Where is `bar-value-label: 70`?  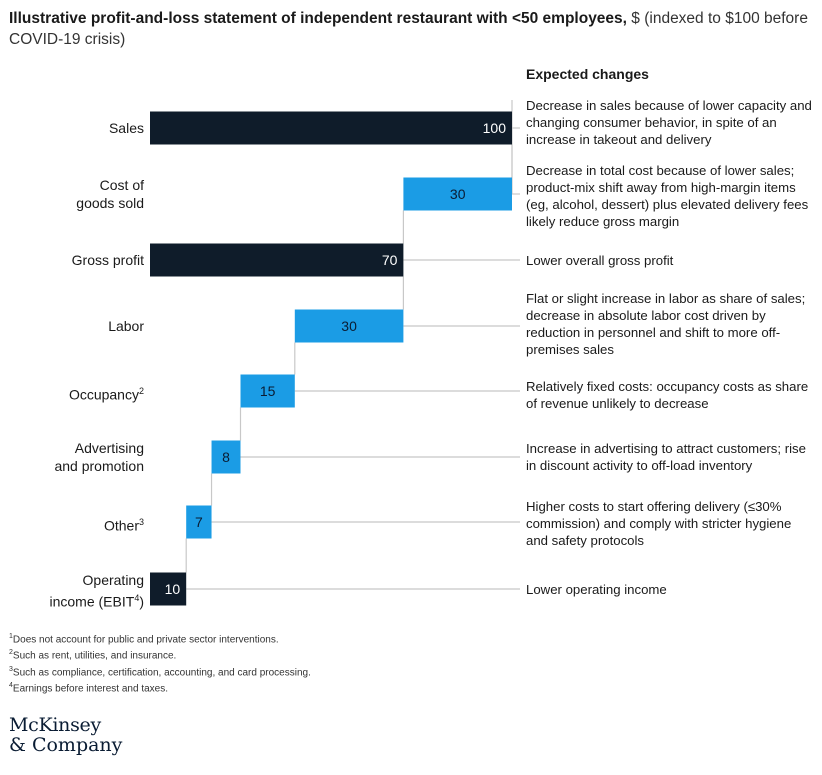
bar-value-label: 70 is located at coordinates (390, 260).